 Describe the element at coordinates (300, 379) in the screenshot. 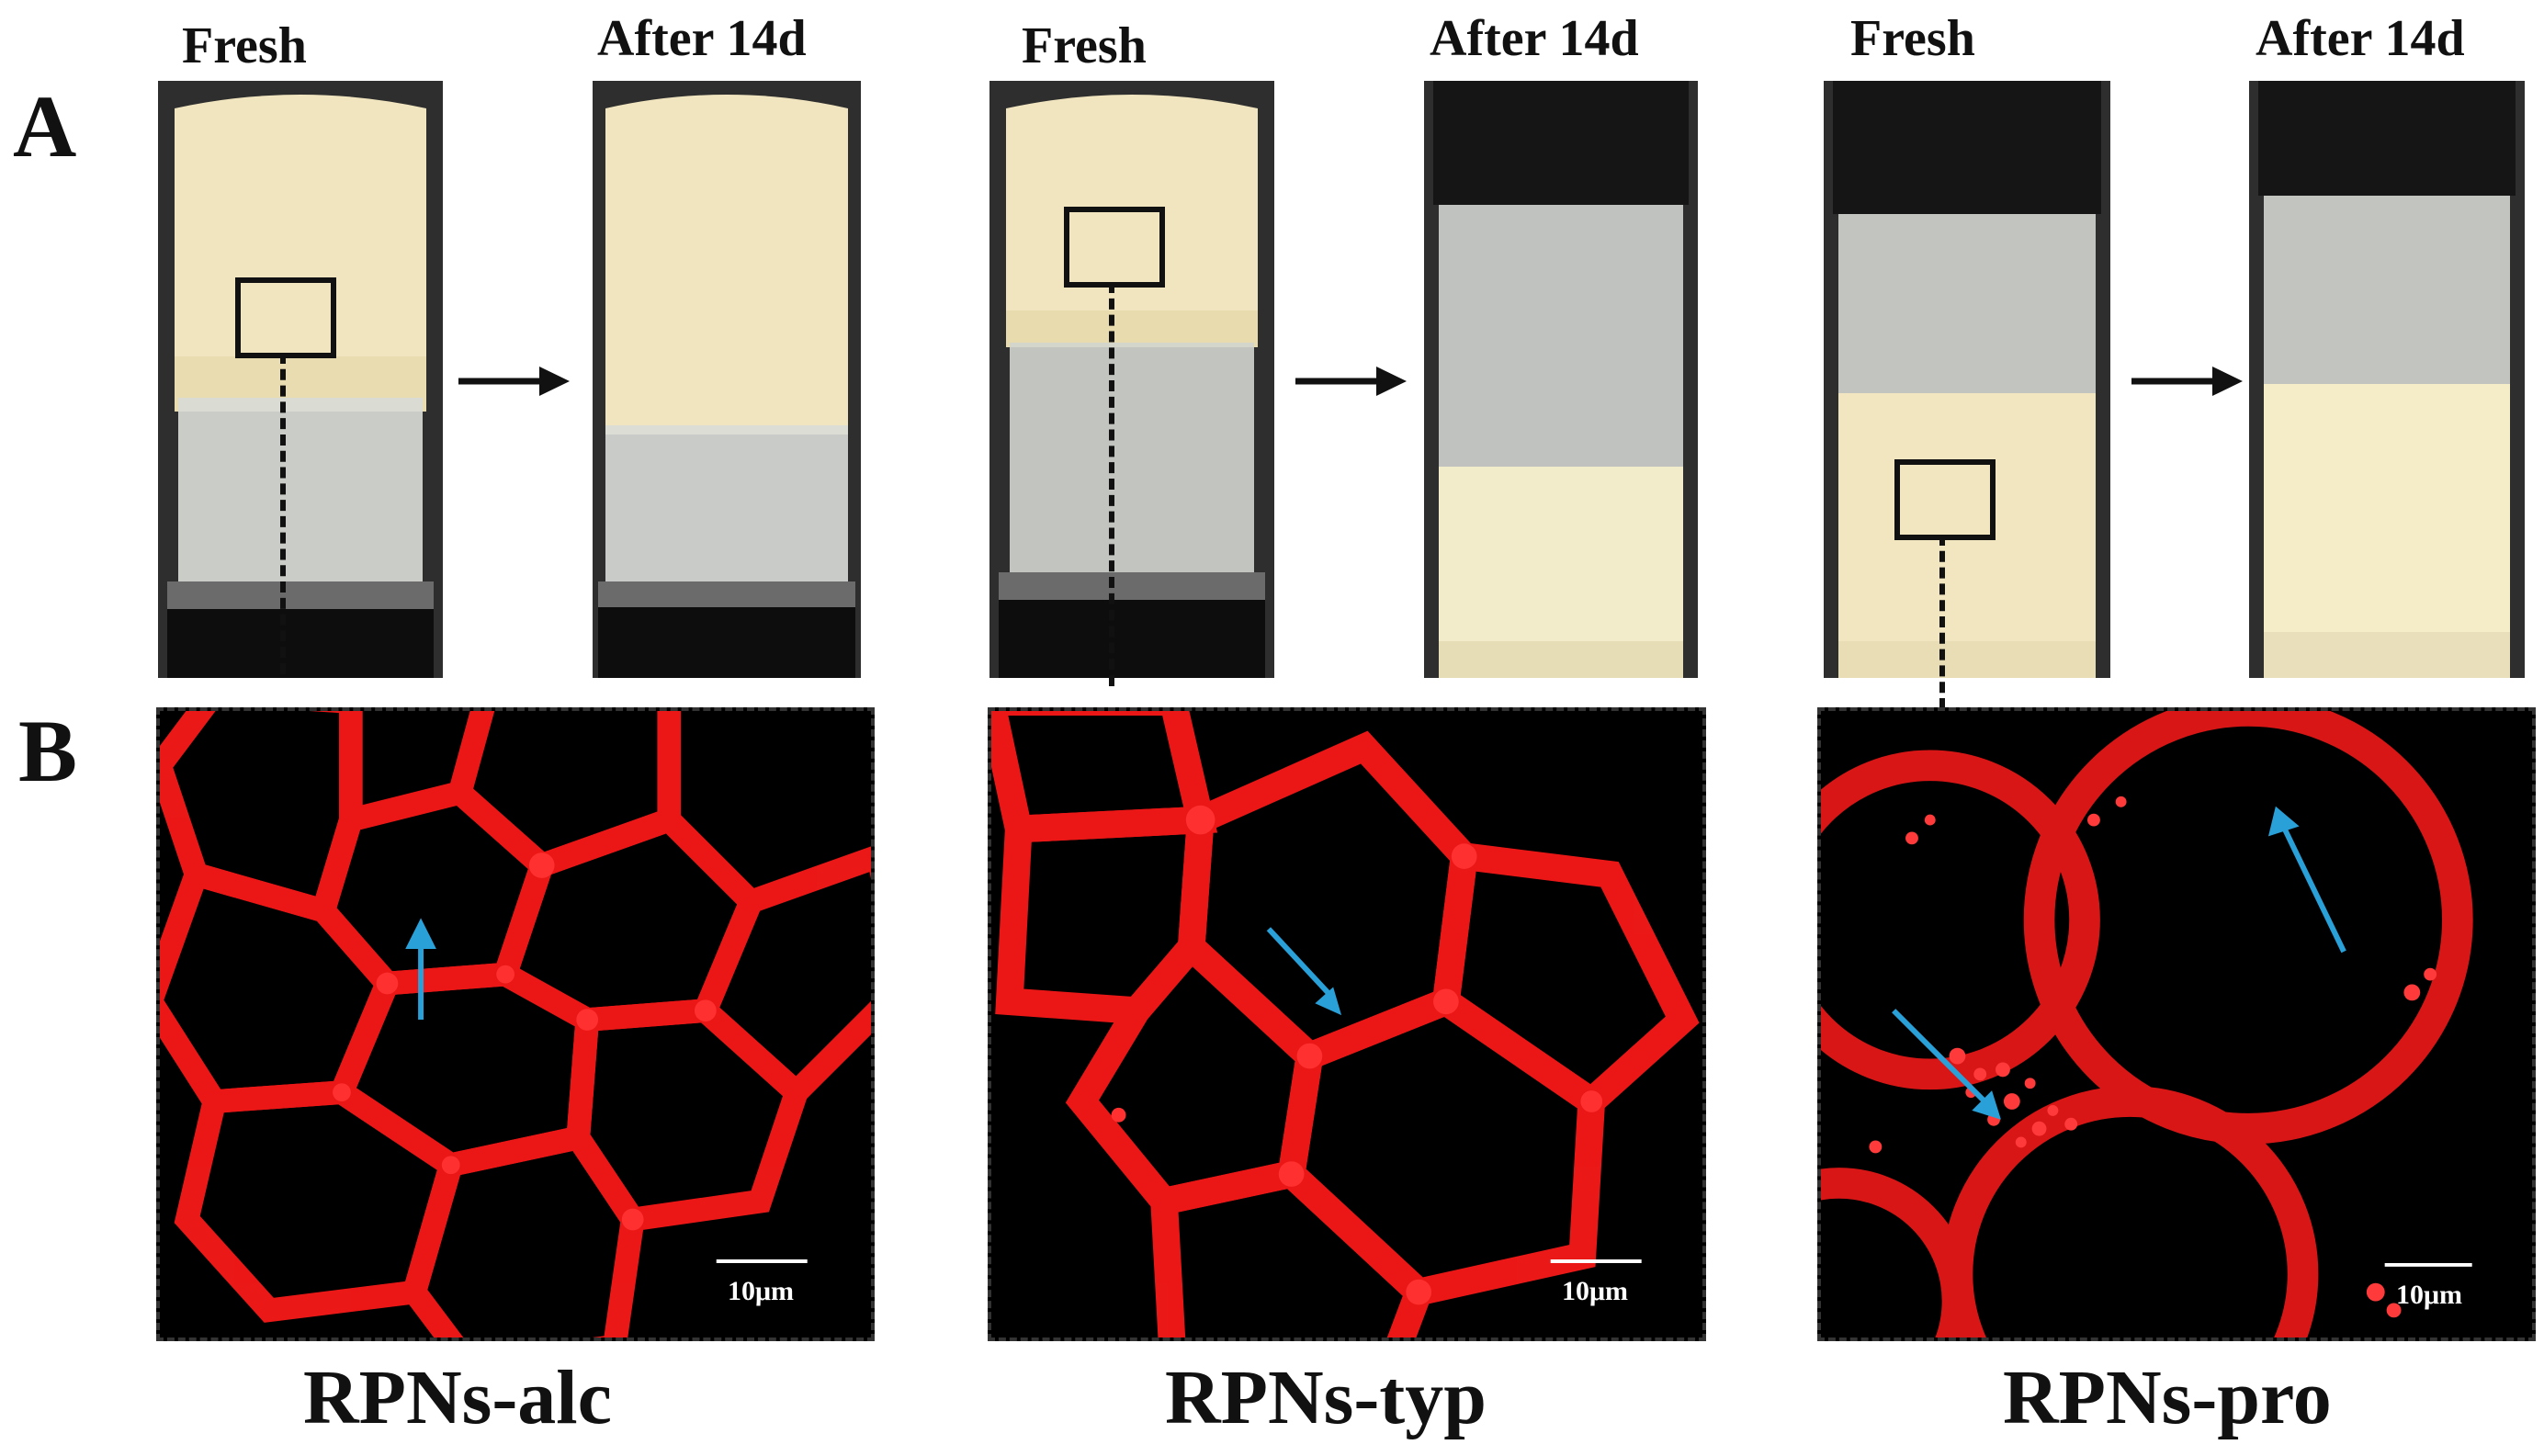

I see `fresh-vial-photo-alc` at that location.